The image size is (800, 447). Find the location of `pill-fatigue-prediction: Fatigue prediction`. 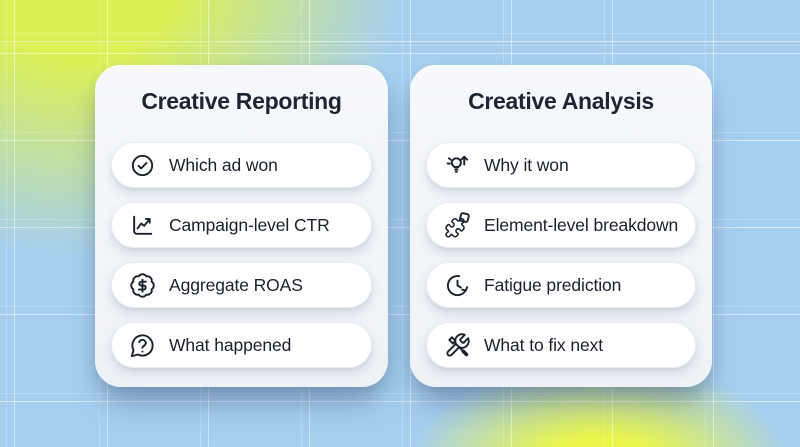

pill-fatigue-prediction: Fatigue prediction is located at coordinates (561, 285).